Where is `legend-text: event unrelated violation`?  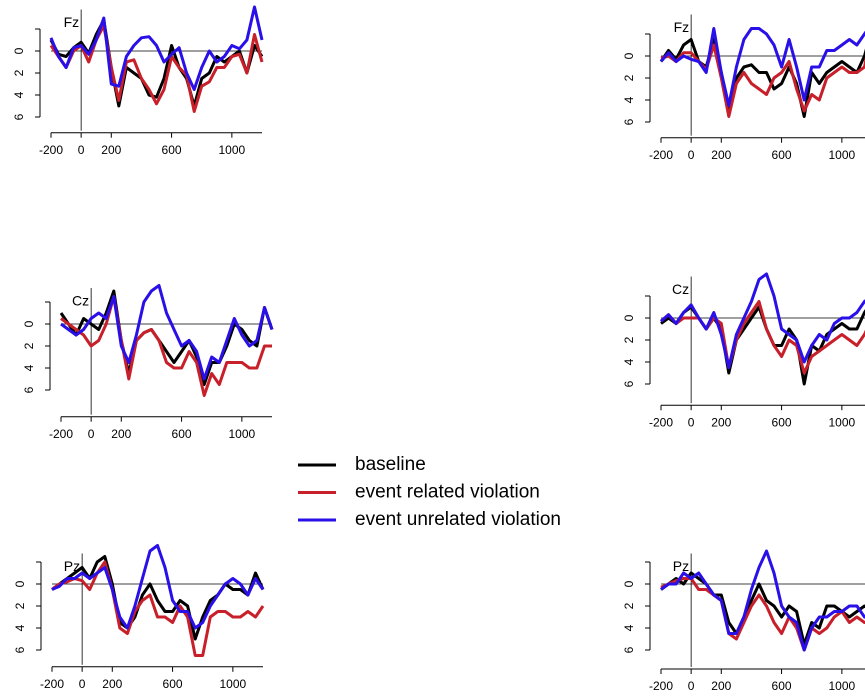 legend-text: event unrelated violation is located at coordinates (458, 519).